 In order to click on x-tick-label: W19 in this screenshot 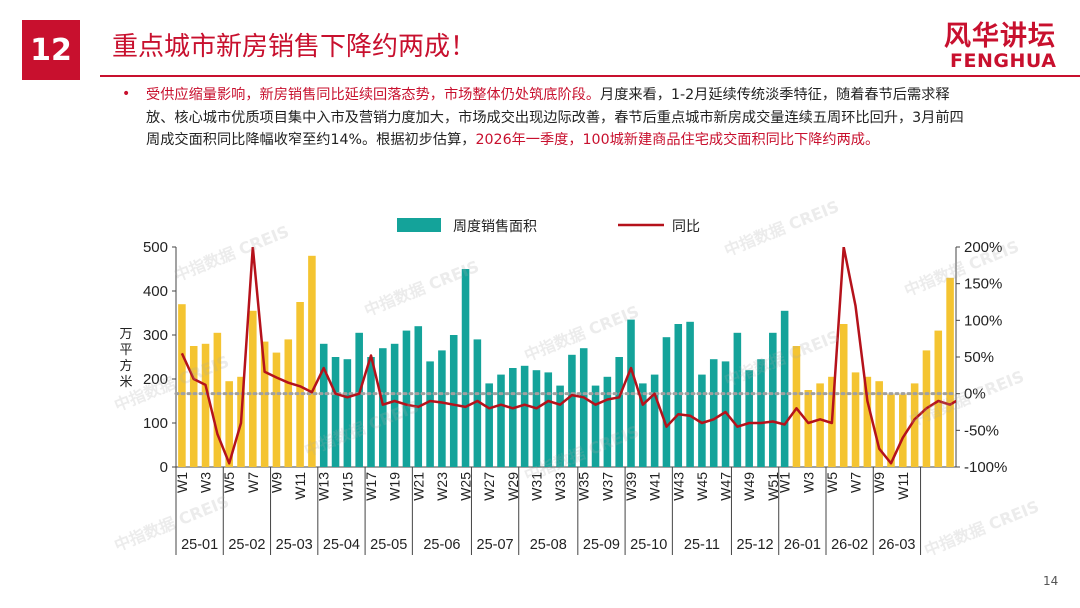, I will do `click(395, 486)`.